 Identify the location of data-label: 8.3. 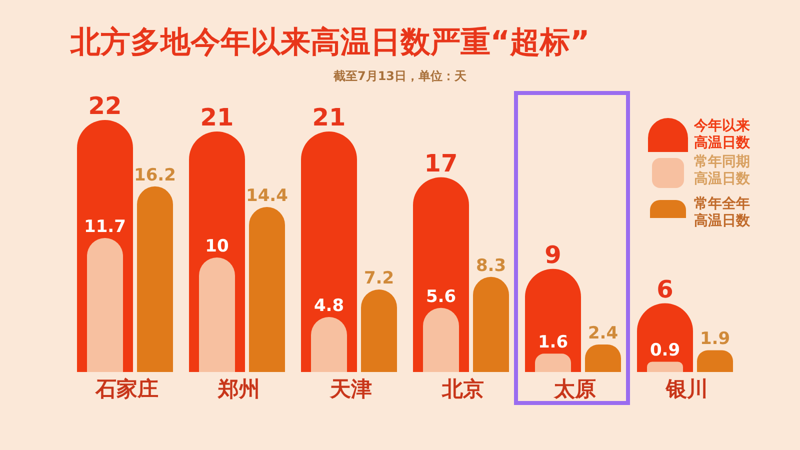
(491, 266).